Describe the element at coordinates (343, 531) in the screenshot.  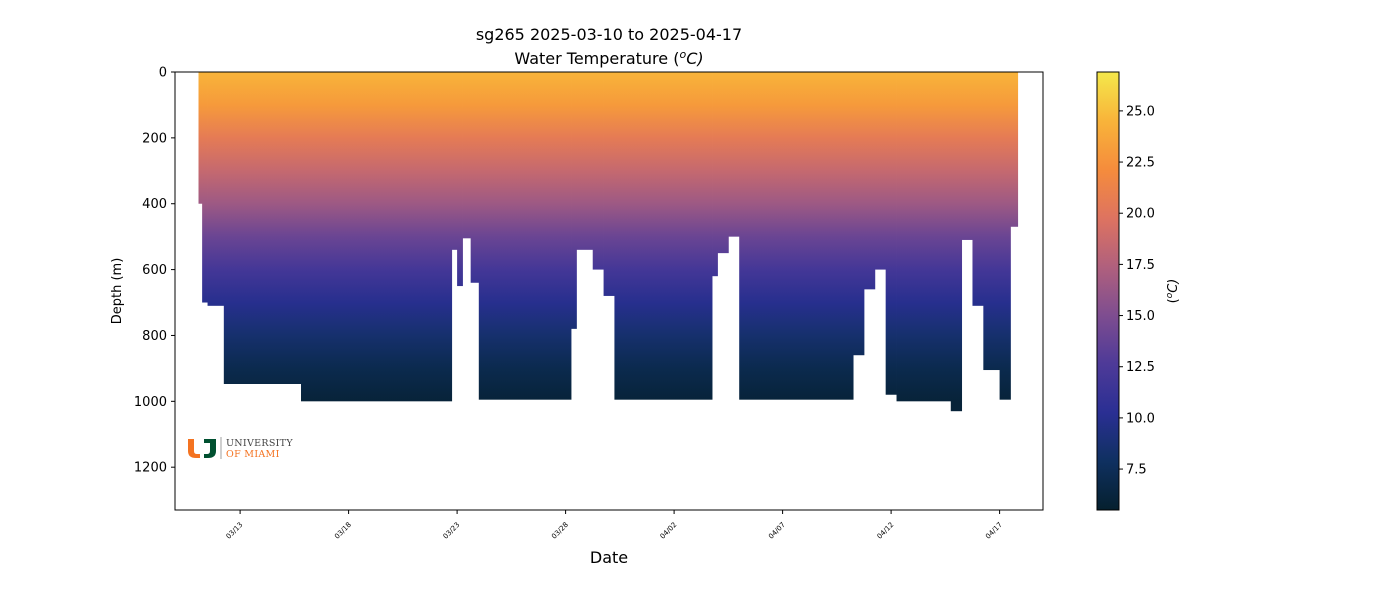
I see `x-tick-label: 03/18` at that location.